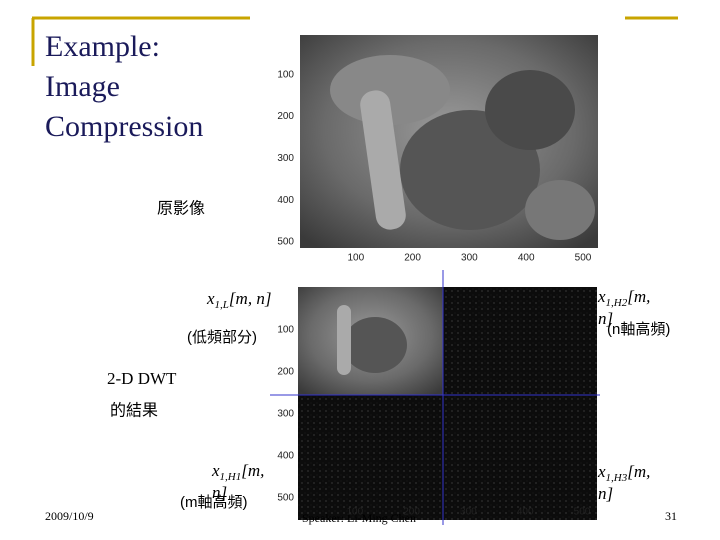 This screenshot has height=540, width=720. I want to click on title: Example: Image Compression, so click(124, 86).